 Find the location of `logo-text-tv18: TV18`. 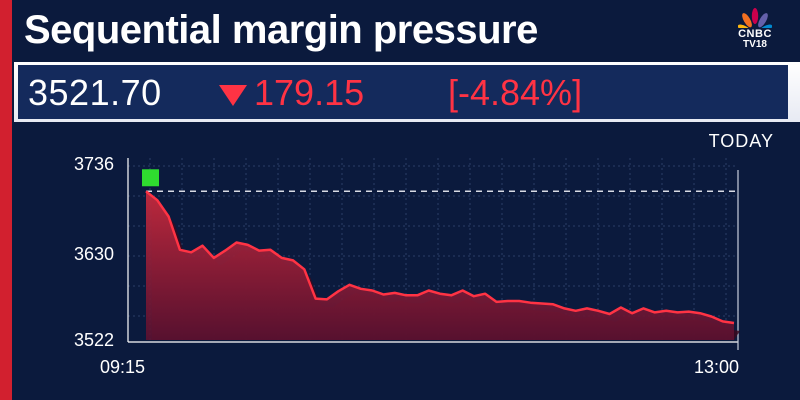

logo-text-tv18: TV18 is located at coordinates (755, 44).